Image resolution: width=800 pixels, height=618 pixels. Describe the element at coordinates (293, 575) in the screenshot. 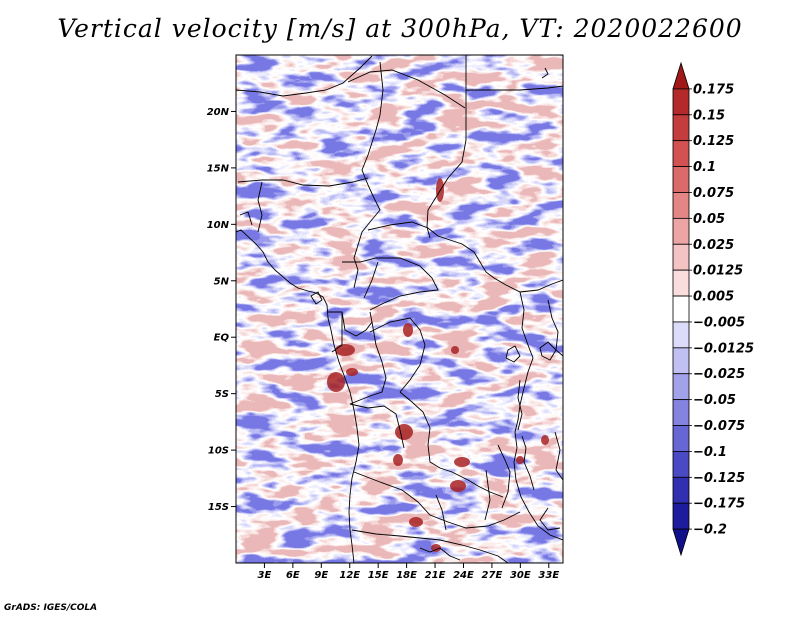

I see `lon-tick-label: 6E` at that location.